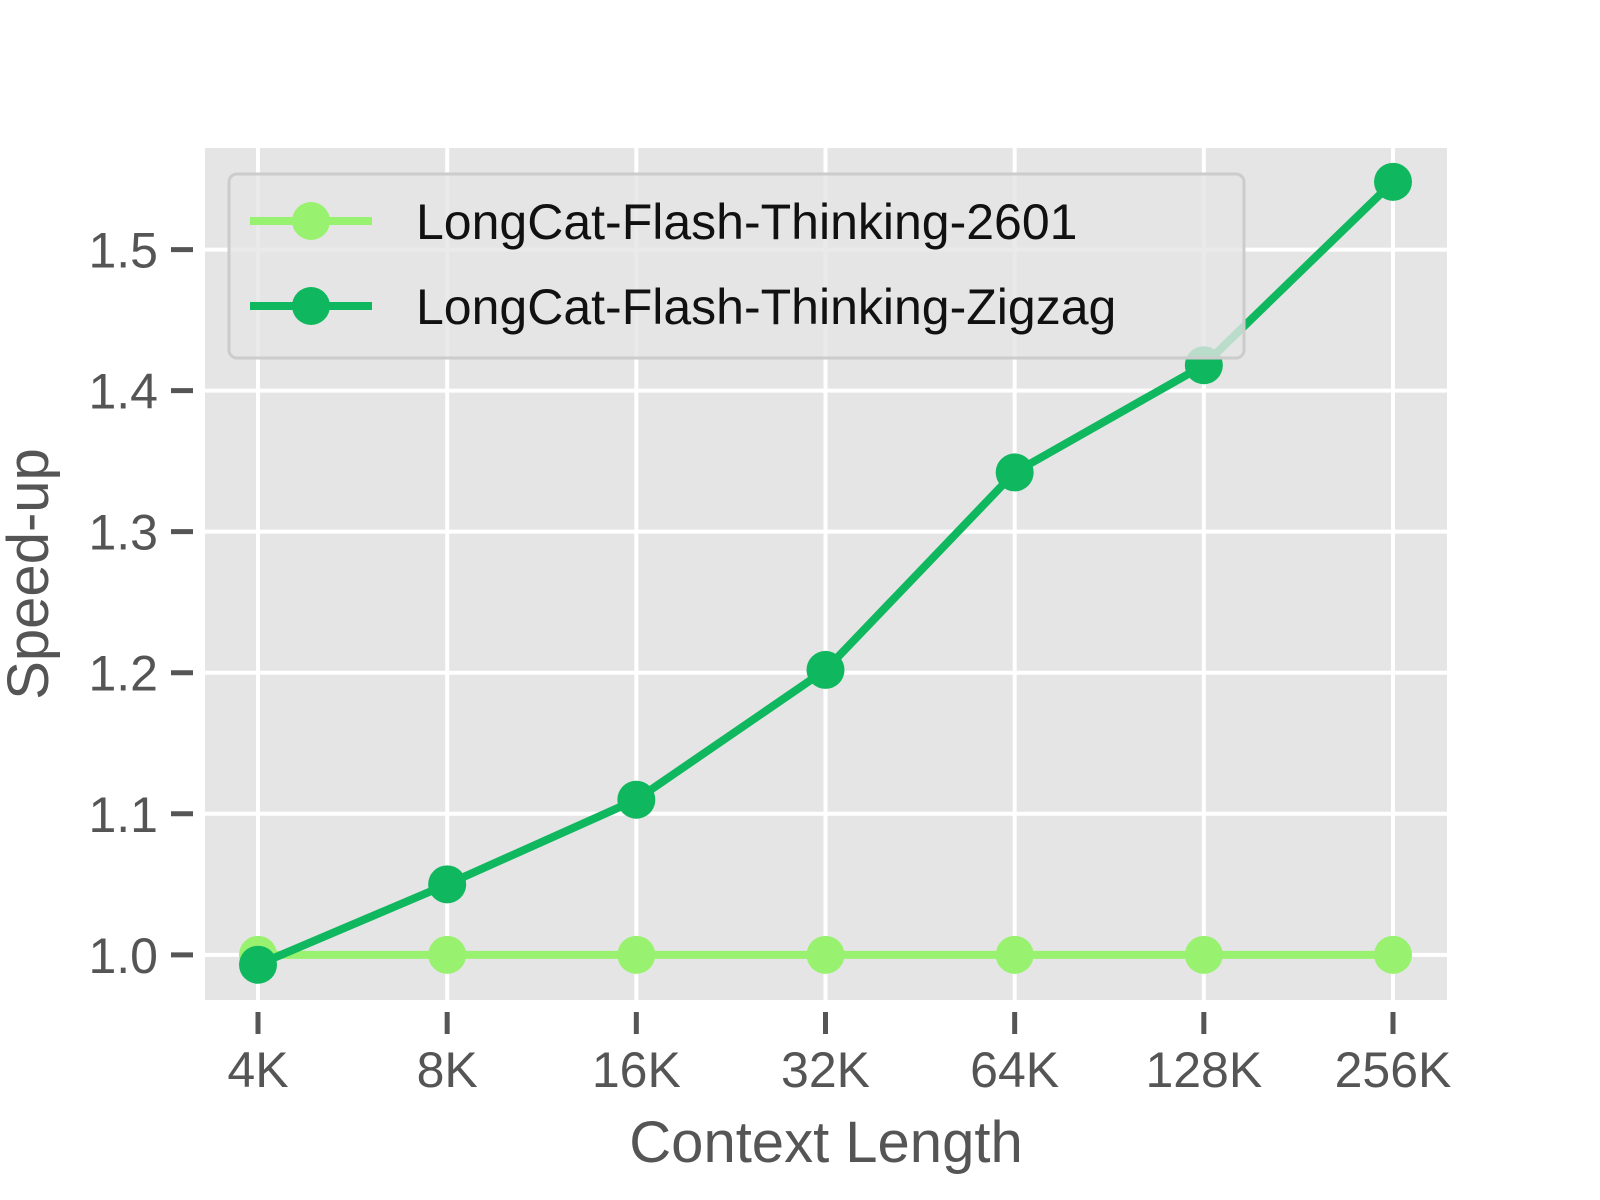 This screenshot has height=1200, width=1600. Describe the element at coordinates (123, 392) in the screenshot. I see `y-tick-label: 1.4` at that location.